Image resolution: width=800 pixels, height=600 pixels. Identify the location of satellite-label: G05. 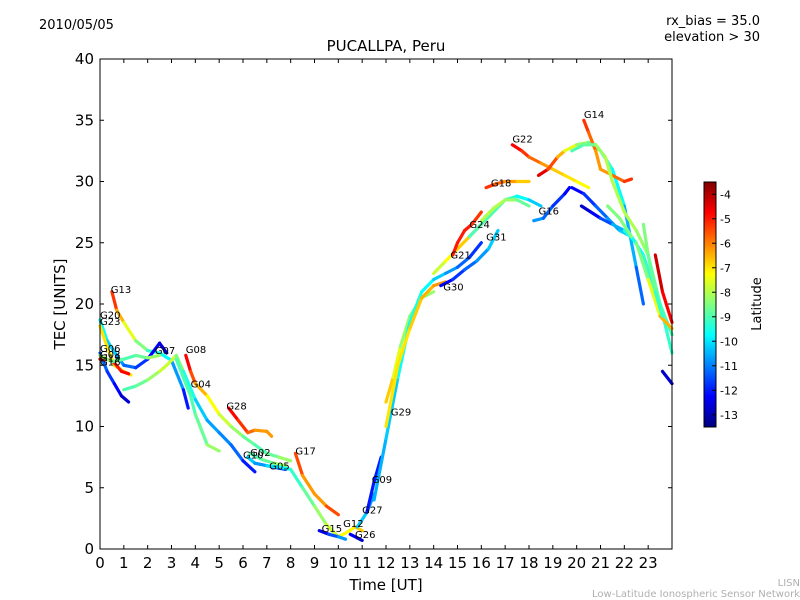
(279, 466).